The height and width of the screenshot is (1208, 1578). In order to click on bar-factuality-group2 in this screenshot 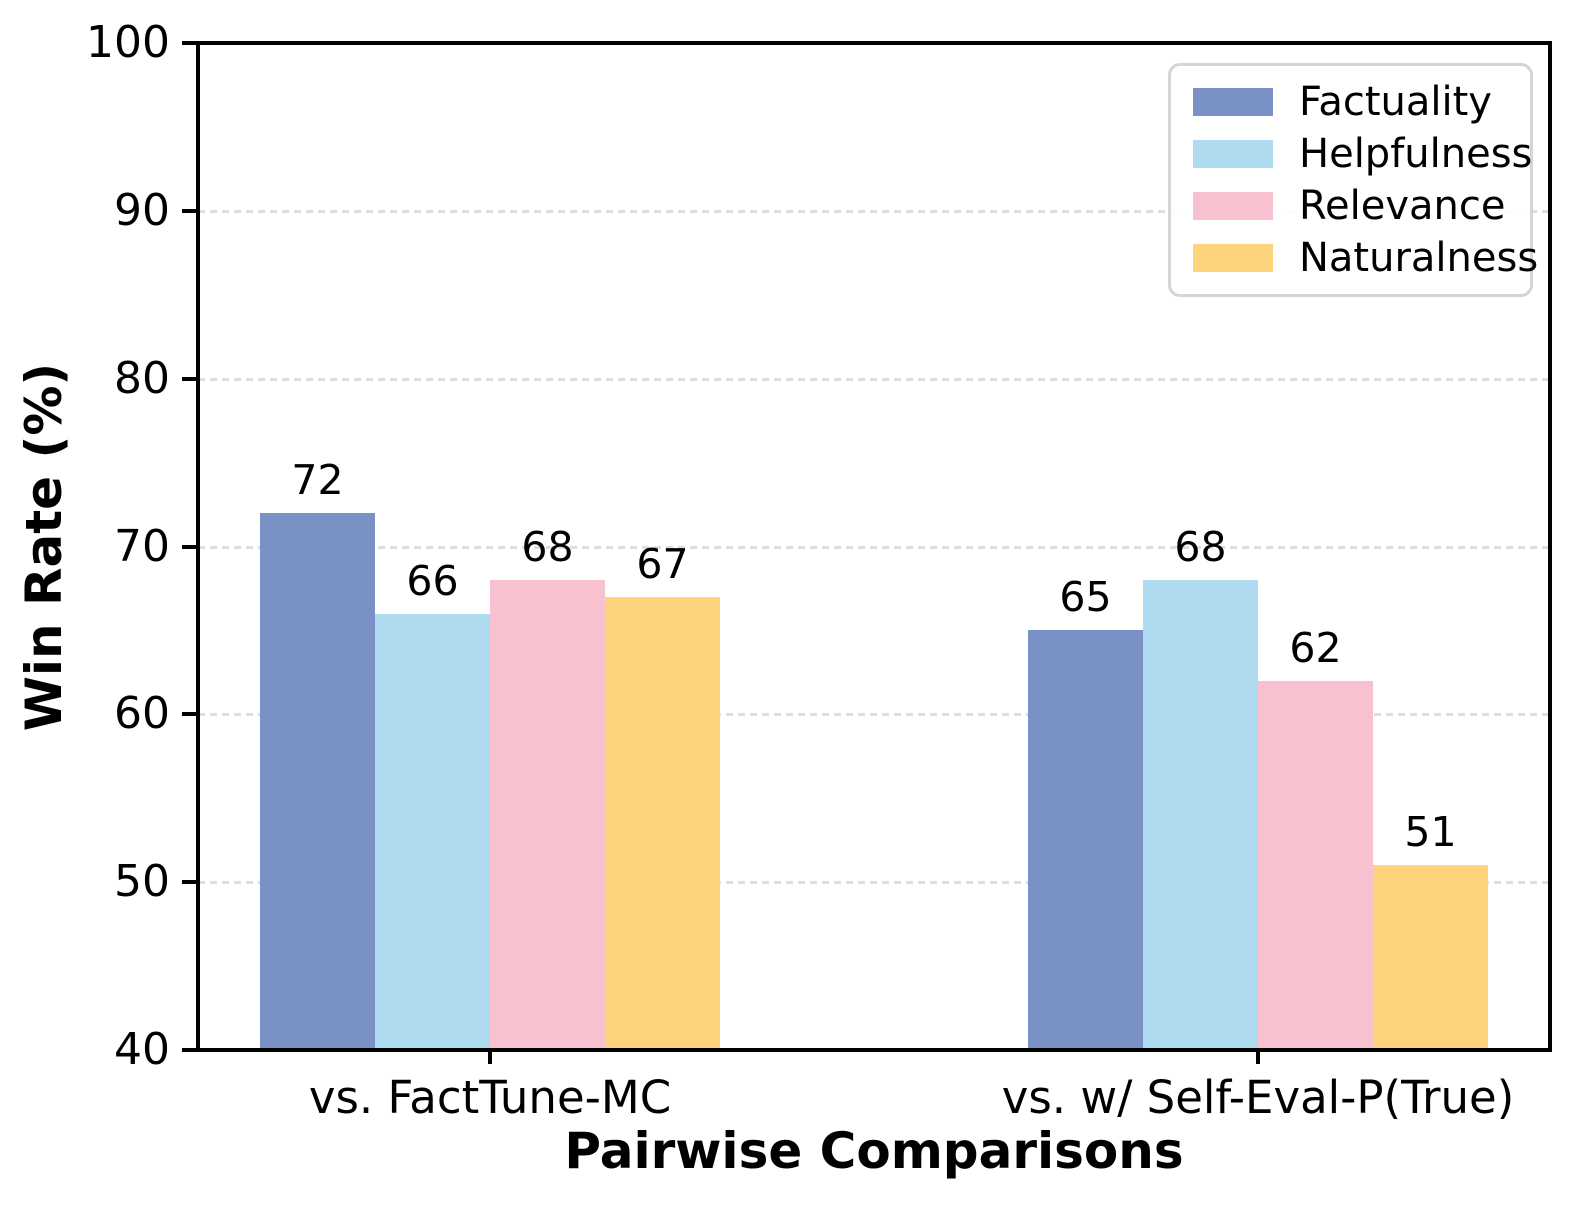, I will do `click(1085, 840)`.